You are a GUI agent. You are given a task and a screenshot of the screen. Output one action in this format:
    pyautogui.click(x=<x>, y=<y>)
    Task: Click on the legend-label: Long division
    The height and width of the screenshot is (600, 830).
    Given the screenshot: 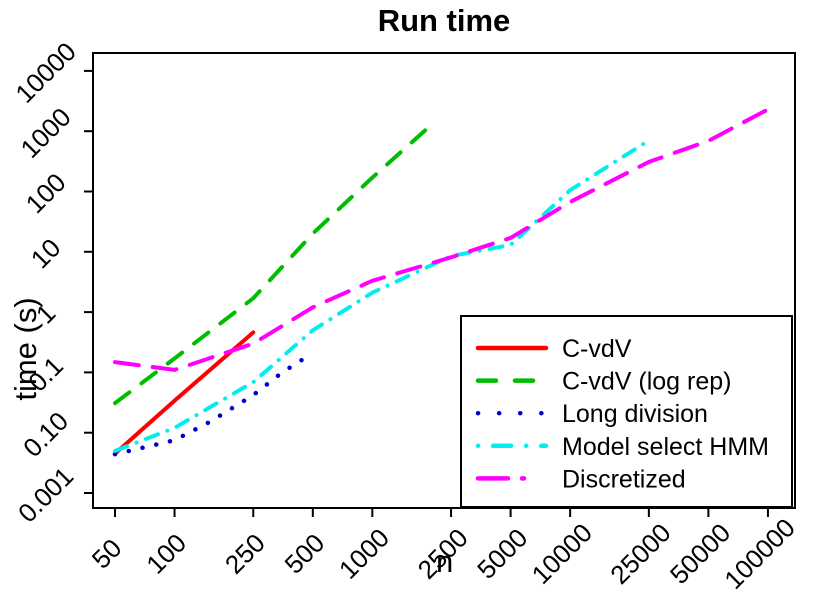 What is the action you would take?
    pyautogui.click(x=635, y=414)
    